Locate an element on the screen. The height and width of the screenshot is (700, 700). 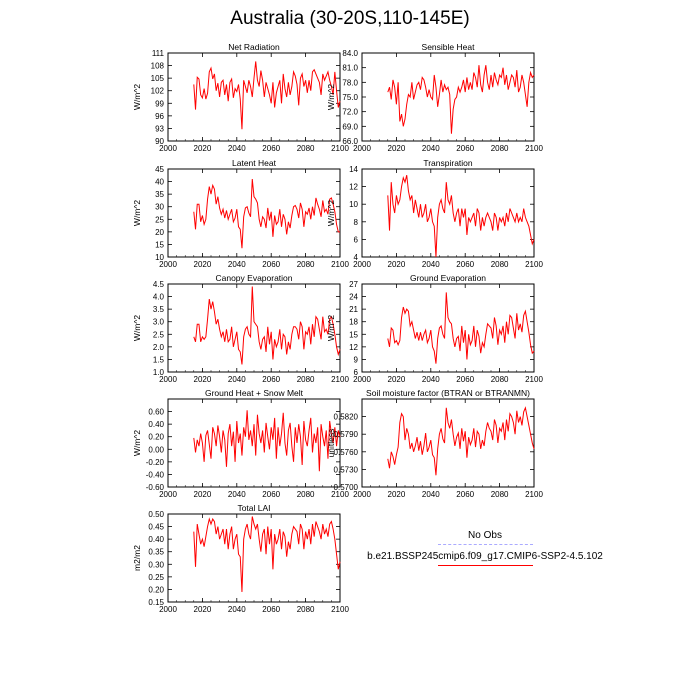
legend-model-line is located at coordinates (485, 565).